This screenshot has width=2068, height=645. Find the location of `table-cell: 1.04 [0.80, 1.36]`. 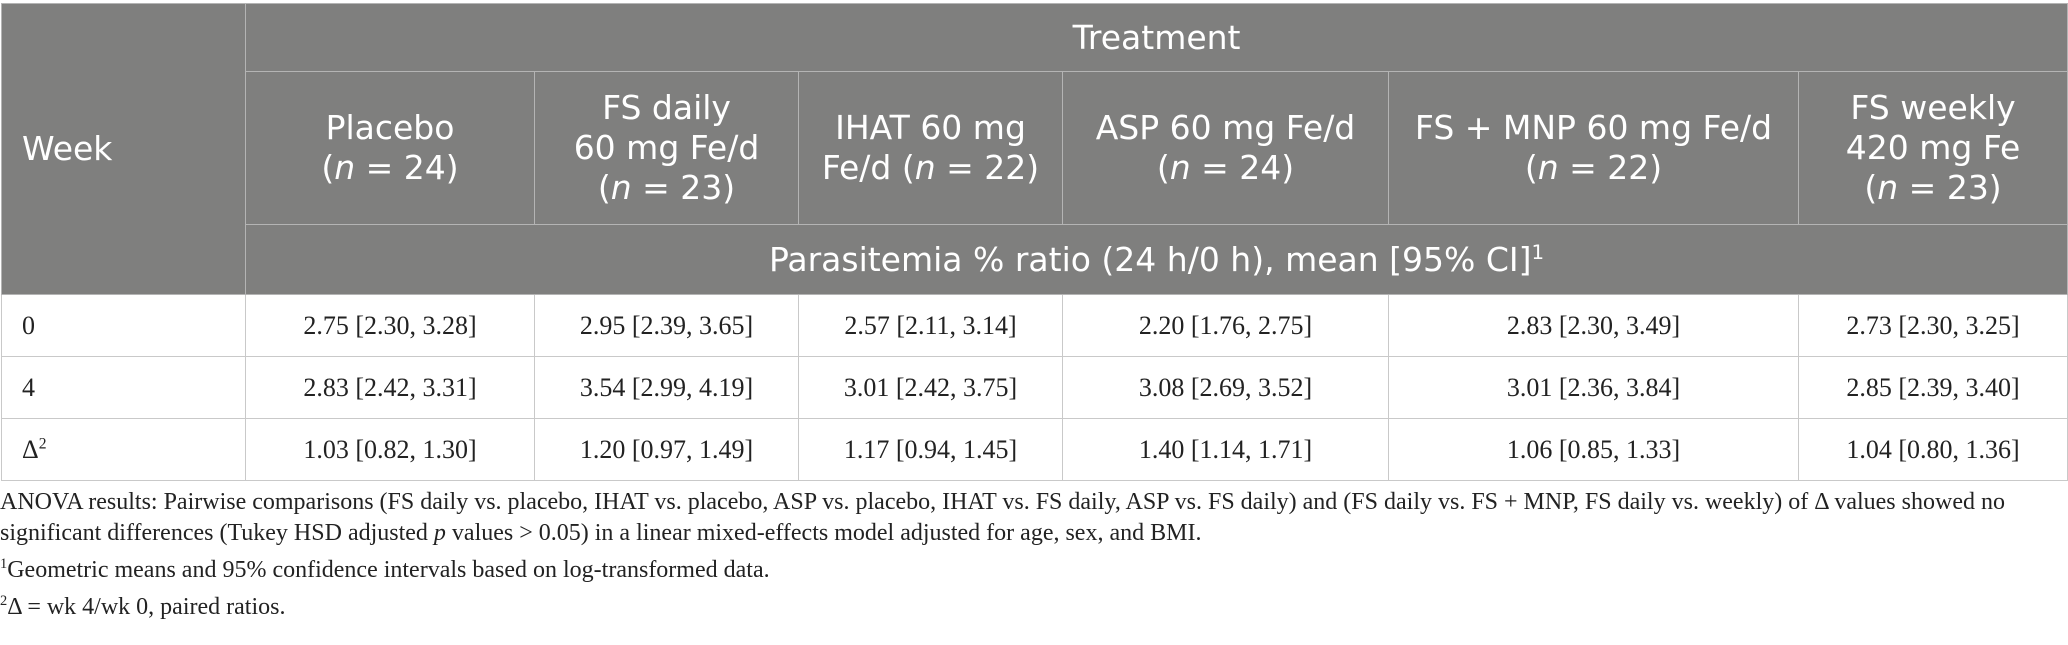

table-cell: 1.04 [0.80, 1.36] is located at coordinates (1932, 449).